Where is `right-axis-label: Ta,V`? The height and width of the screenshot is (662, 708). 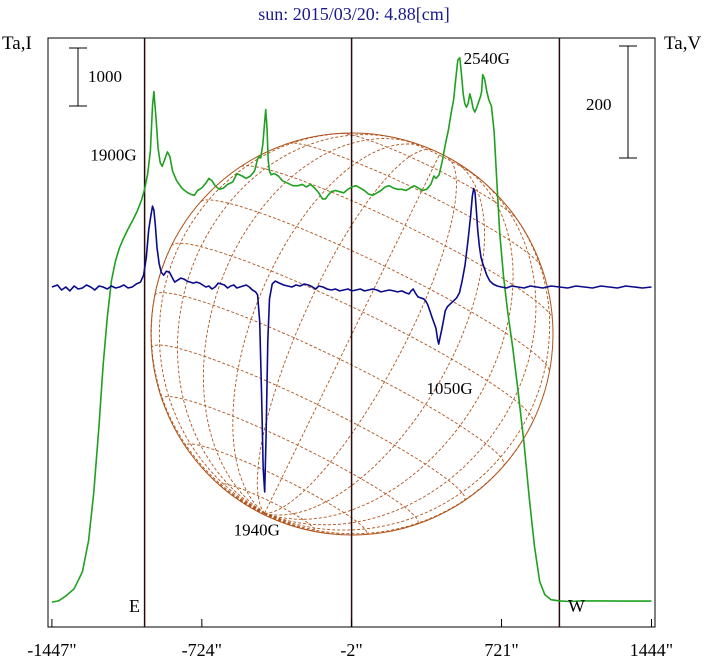 right-axis-label: Ta,V is located at coordinates (682, 43).